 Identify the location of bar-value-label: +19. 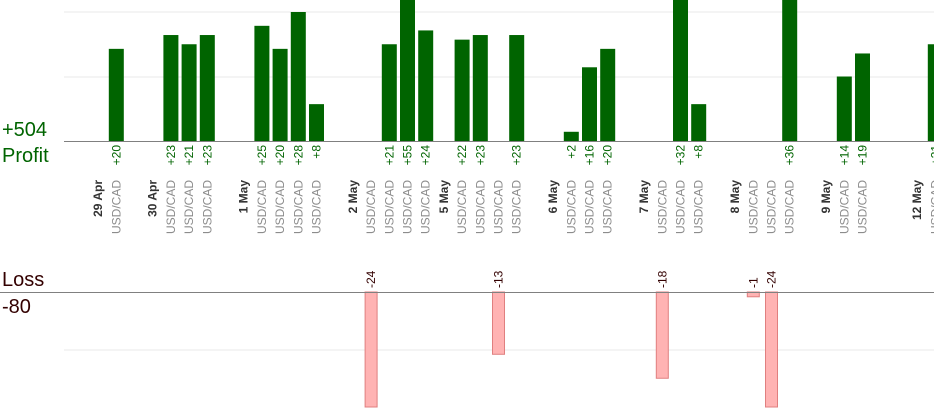
(863, 155).